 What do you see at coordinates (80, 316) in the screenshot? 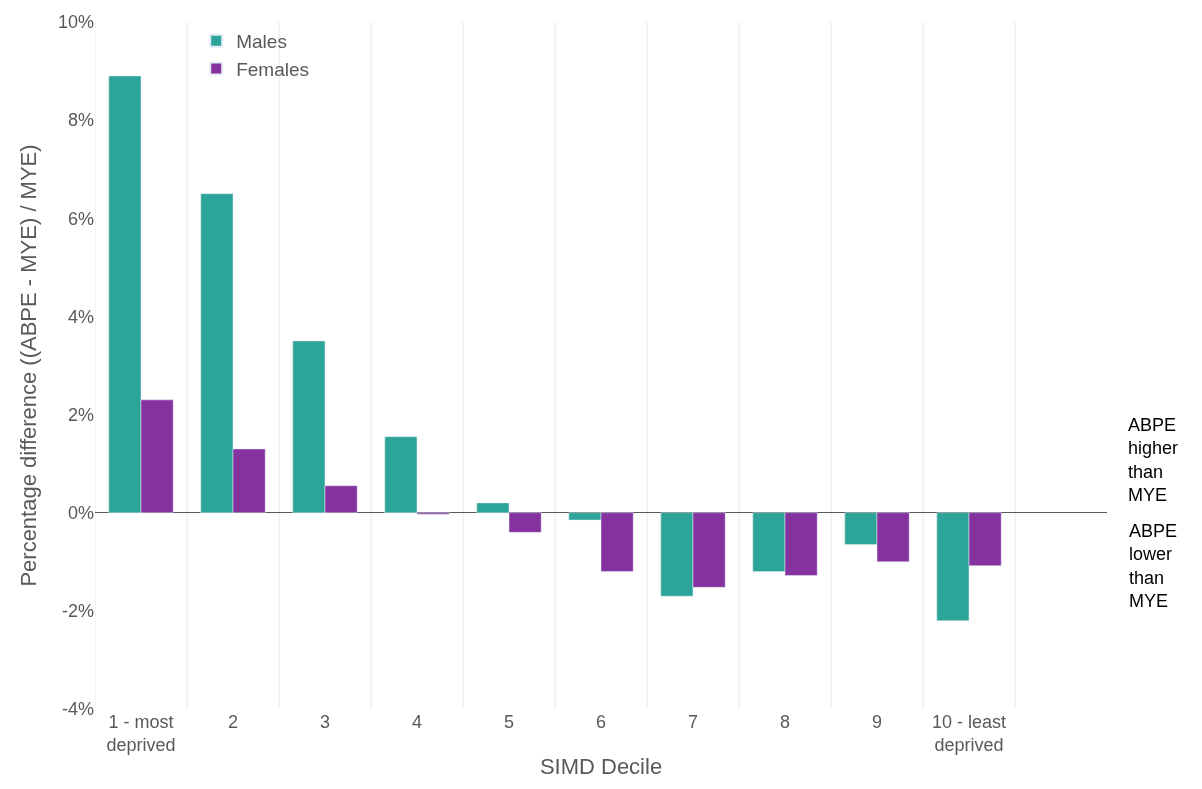
I see `y-tick-label: 4%` at bounding box center [80, 316].